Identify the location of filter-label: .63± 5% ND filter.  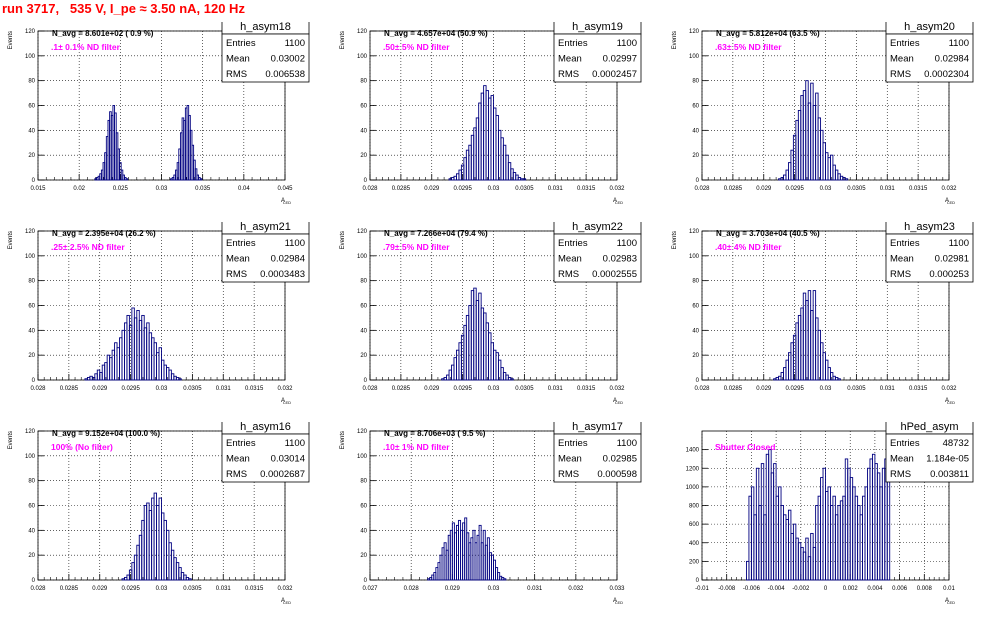
(748, 47).